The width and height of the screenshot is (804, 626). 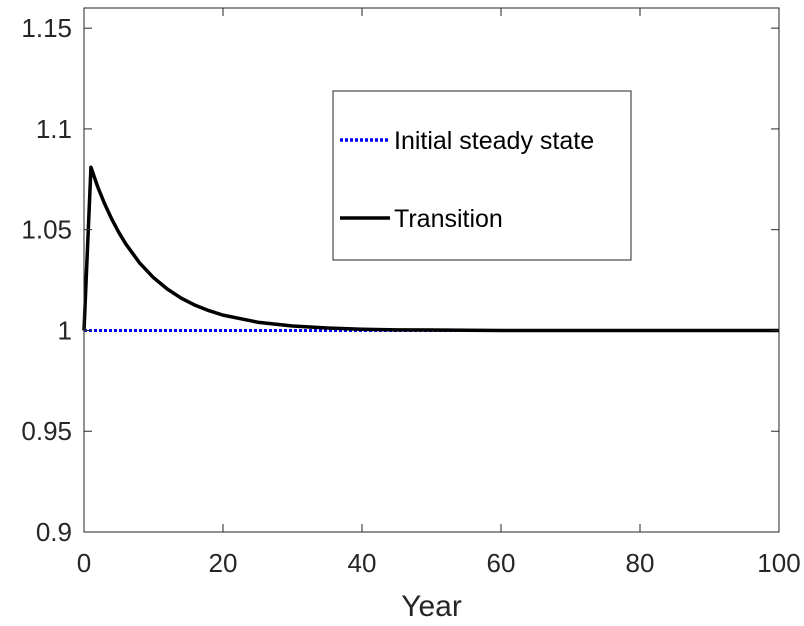 What do you see at coordinates (501, 563) in the screenshot?
I see `x-tick-label: 60` at bounding box center [501, 563].